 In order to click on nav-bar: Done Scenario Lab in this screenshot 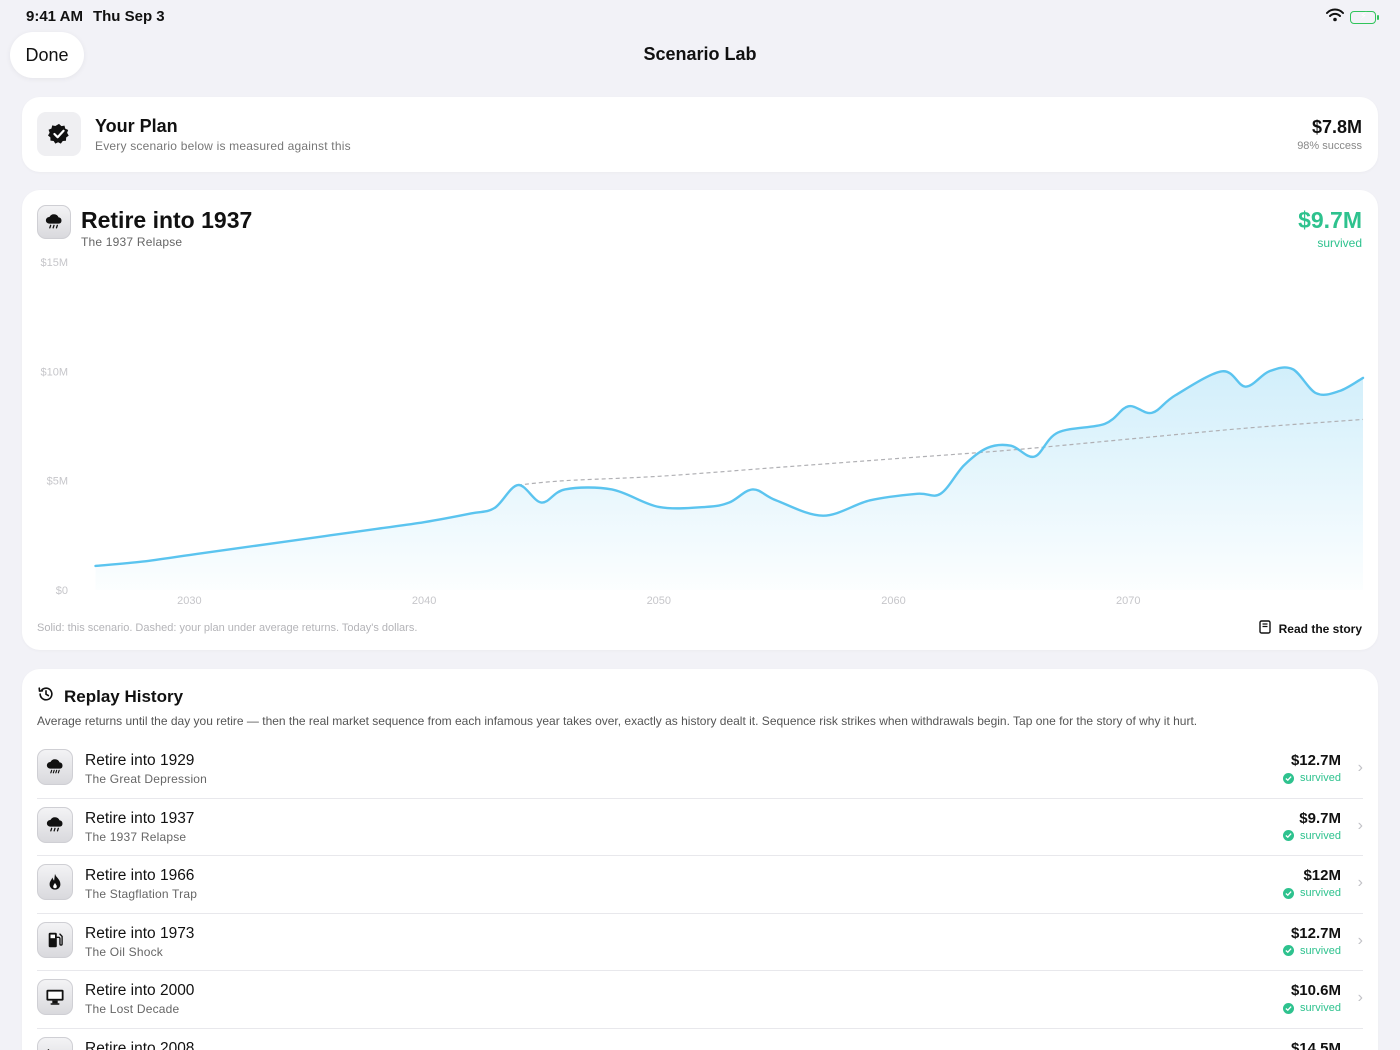, I will do `click(700, 56)`.